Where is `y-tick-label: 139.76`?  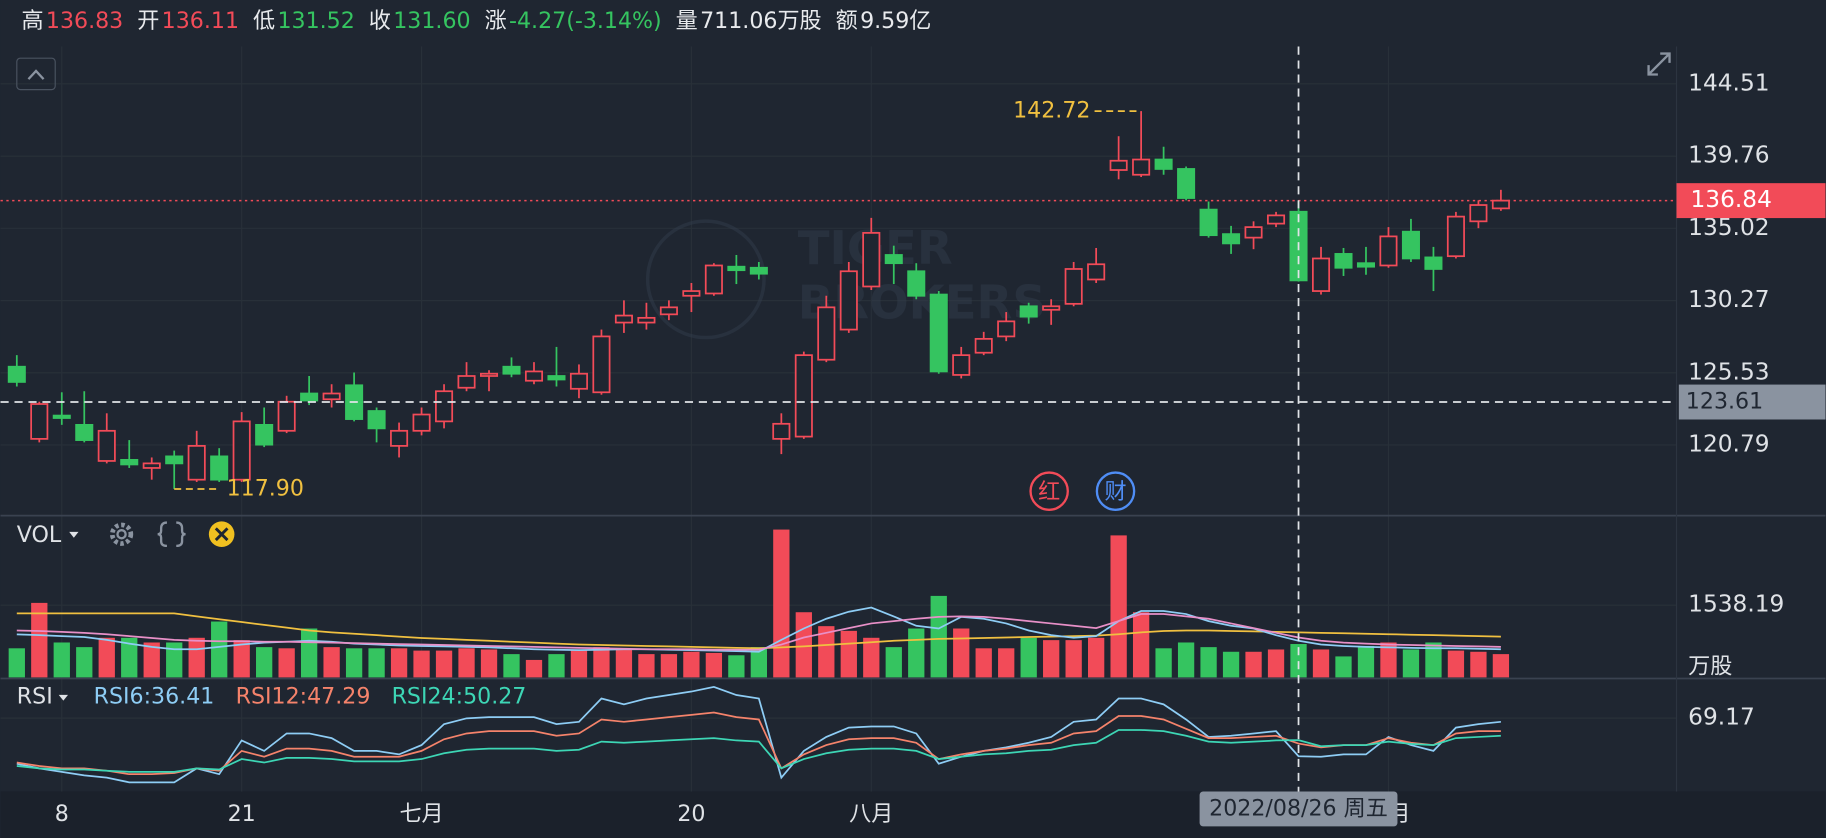
y-tick-label: 139.76 is located at coordinates (1728, 155).